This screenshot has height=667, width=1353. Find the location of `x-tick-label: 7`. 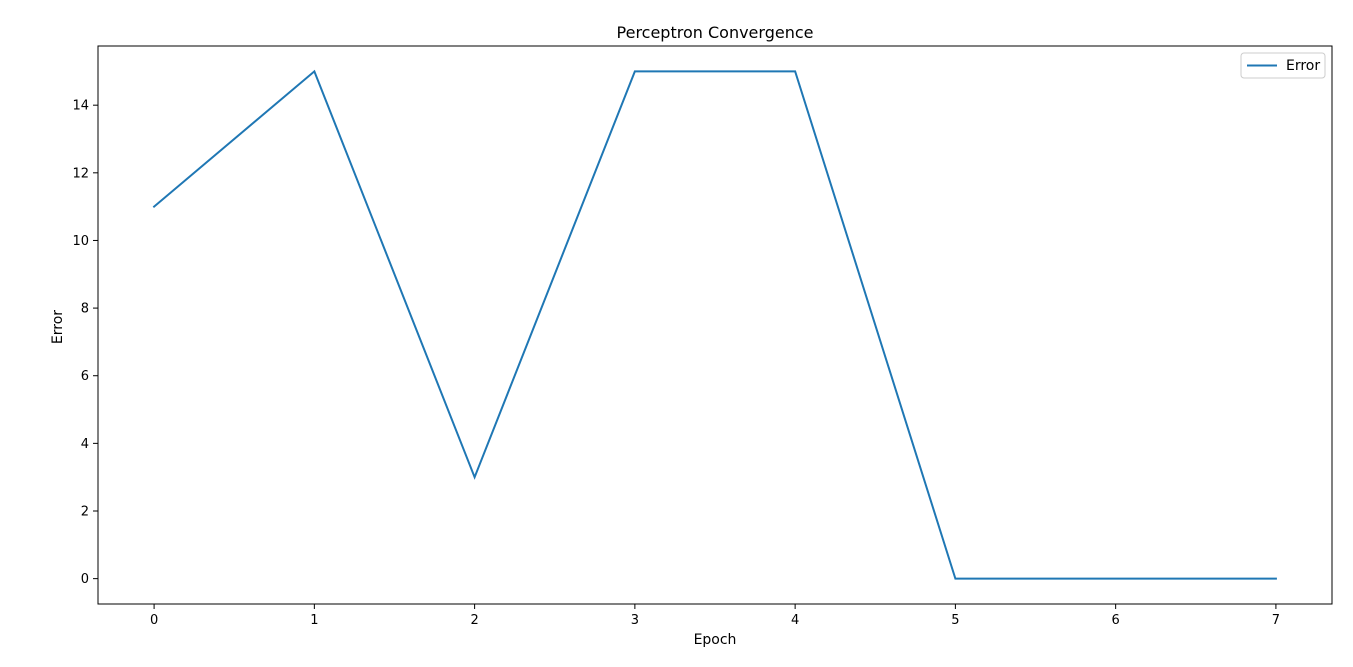

x-tick-label: 7 is located at coordinates (1276, 620).